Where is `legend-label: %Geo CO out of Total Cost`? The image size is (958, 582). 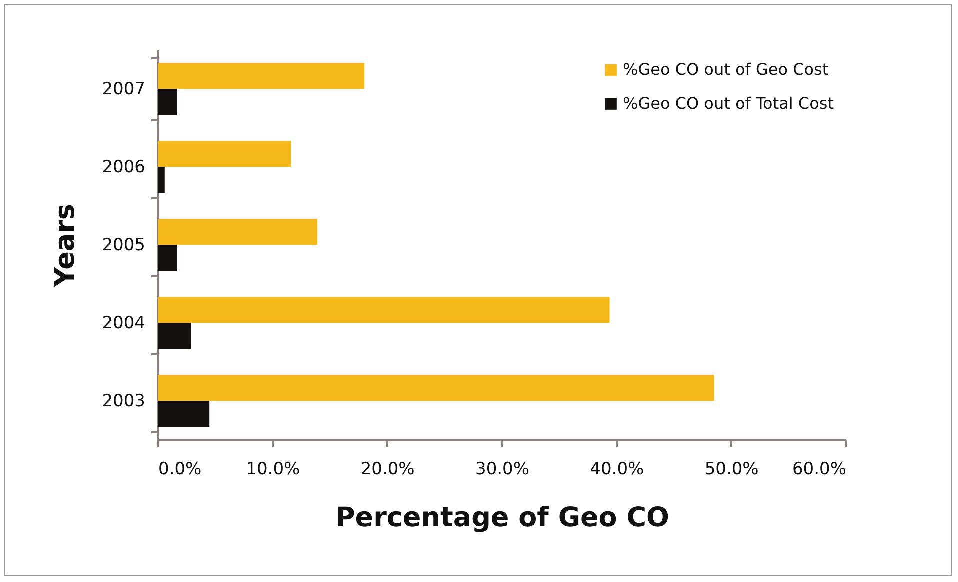 legend-label: %Geo CO out of Total Cost is located at coordinates (728, 103).